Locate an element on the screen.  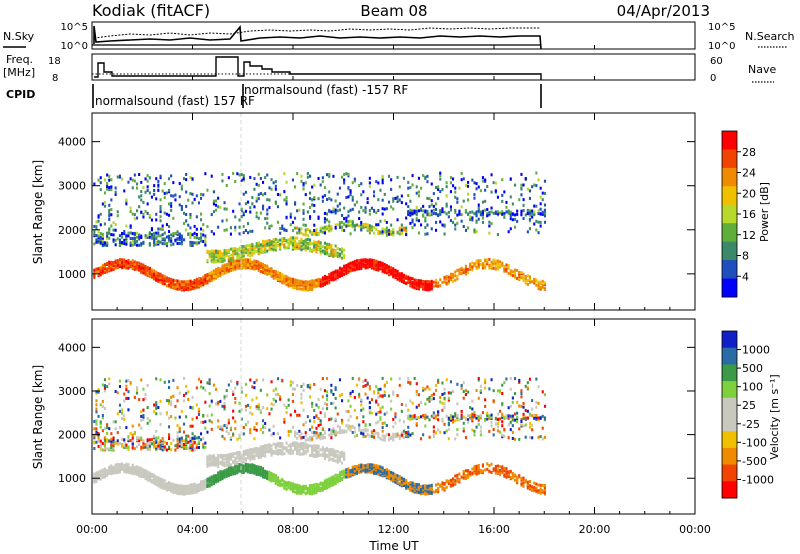
noise-left-tick-top: 10^5 is located at coordinates (74, 27).